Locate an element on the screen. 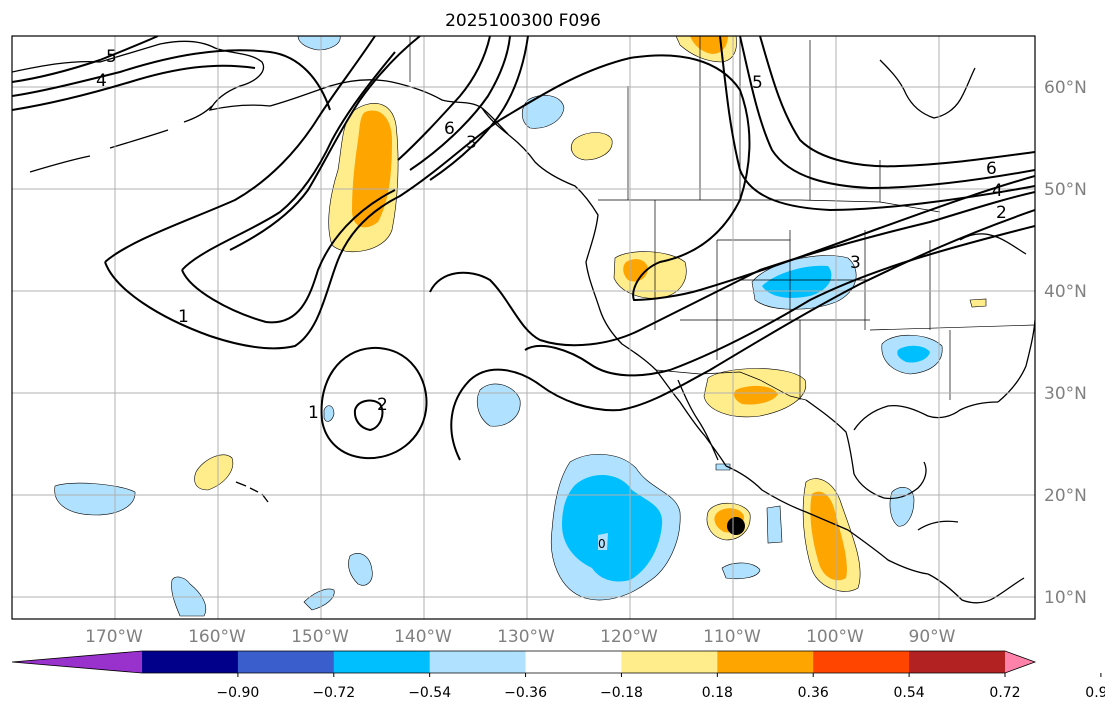  lat-label-60n: 60°N is located at coordinates (1065, 88).